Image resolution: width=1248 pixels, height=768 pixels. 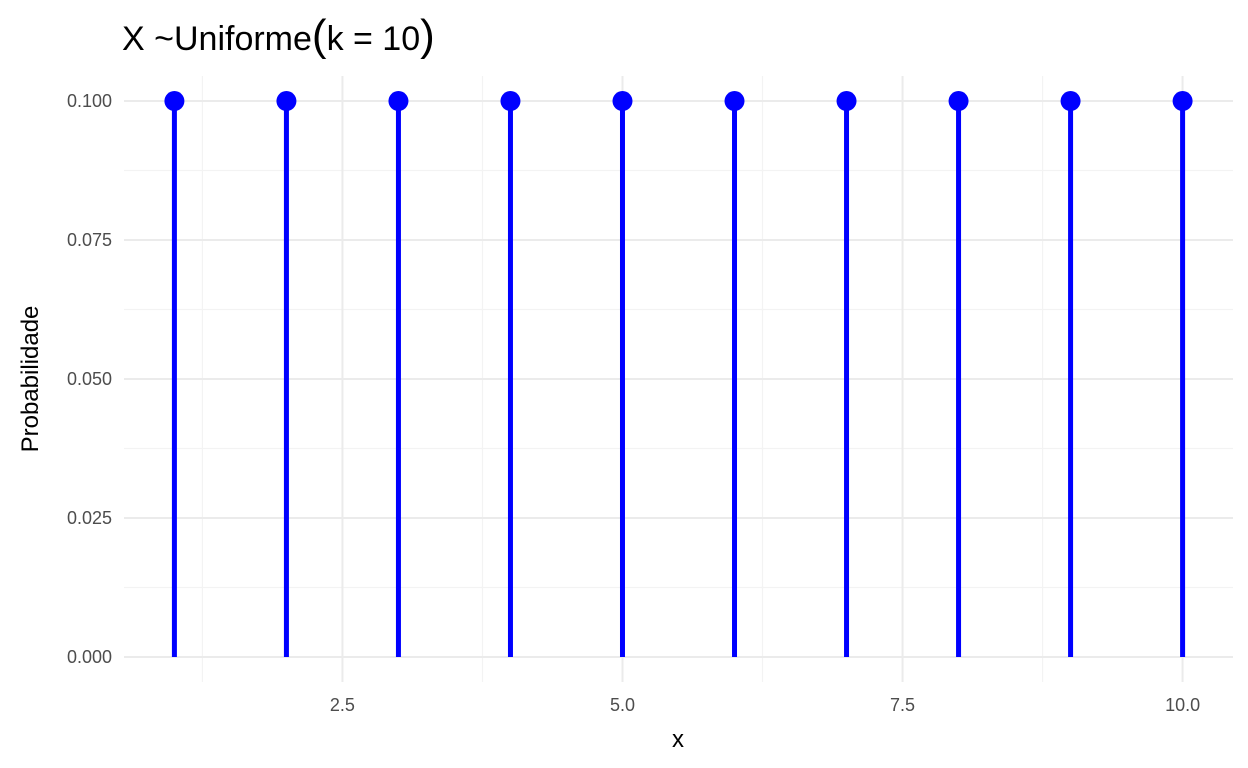 What do you see at coordinates (427, 35) in the screenshot?
I see `chart-title-close-paren: )` at bounding box center [427, 35].